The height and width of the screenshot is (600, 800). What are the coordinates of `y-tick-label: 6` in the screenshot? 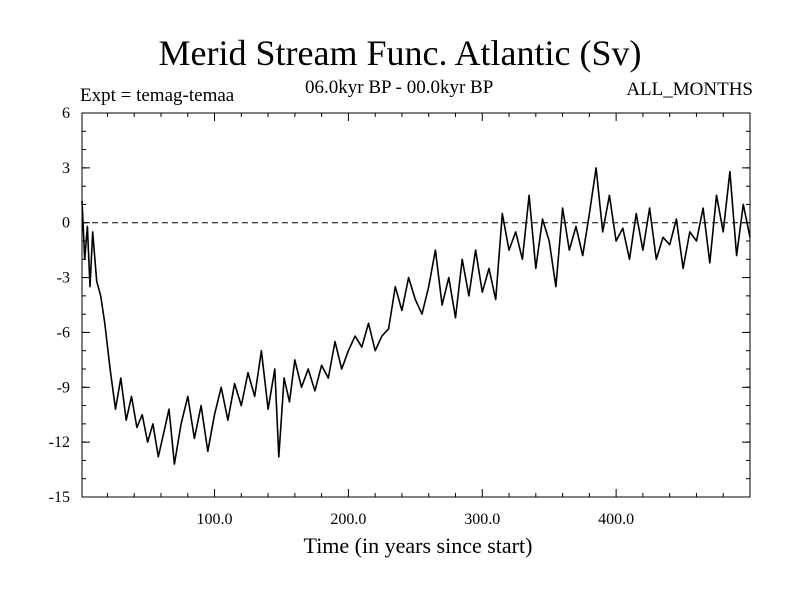 It's located at (66, 113).